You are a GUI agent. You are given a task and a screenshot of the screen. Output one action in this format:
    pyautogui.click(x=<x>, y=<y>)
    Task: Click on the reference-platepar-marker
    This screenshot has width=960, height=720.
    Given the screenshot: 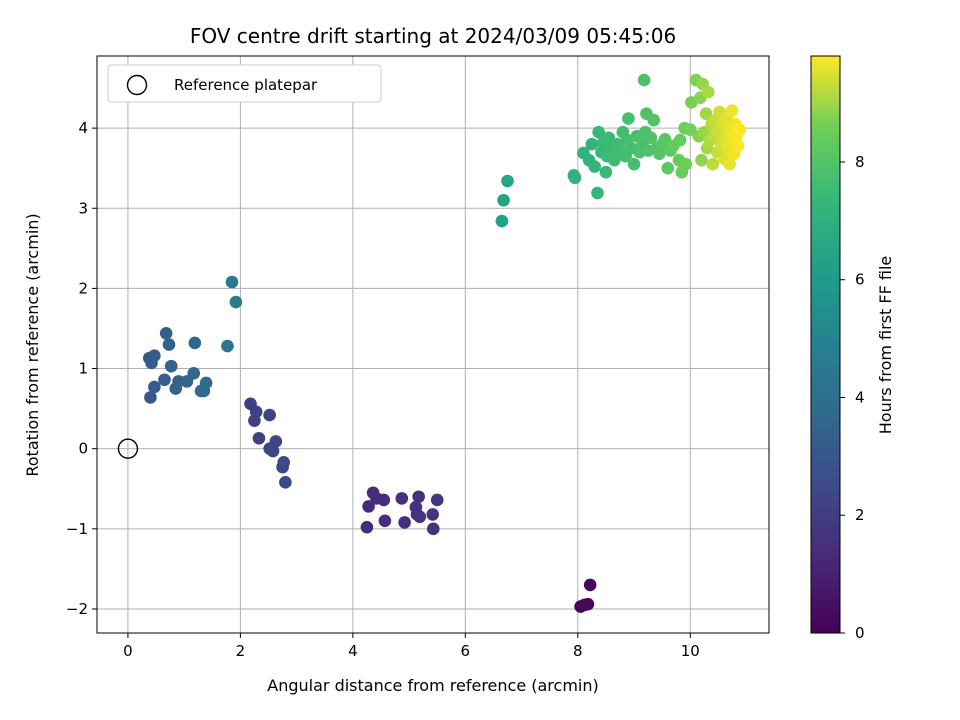 What is the action you would take?
    pyautogui.click(x=128, y=448)
    